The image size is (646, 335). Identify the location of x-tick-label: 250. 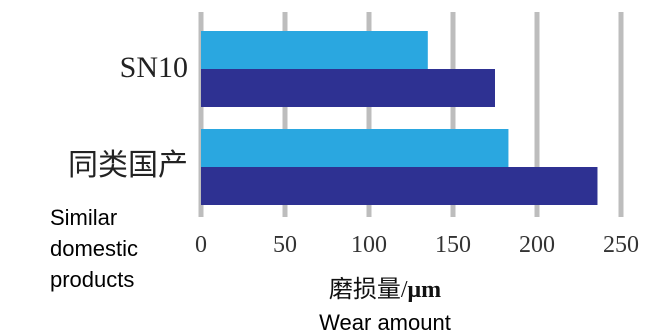
(621, 245).